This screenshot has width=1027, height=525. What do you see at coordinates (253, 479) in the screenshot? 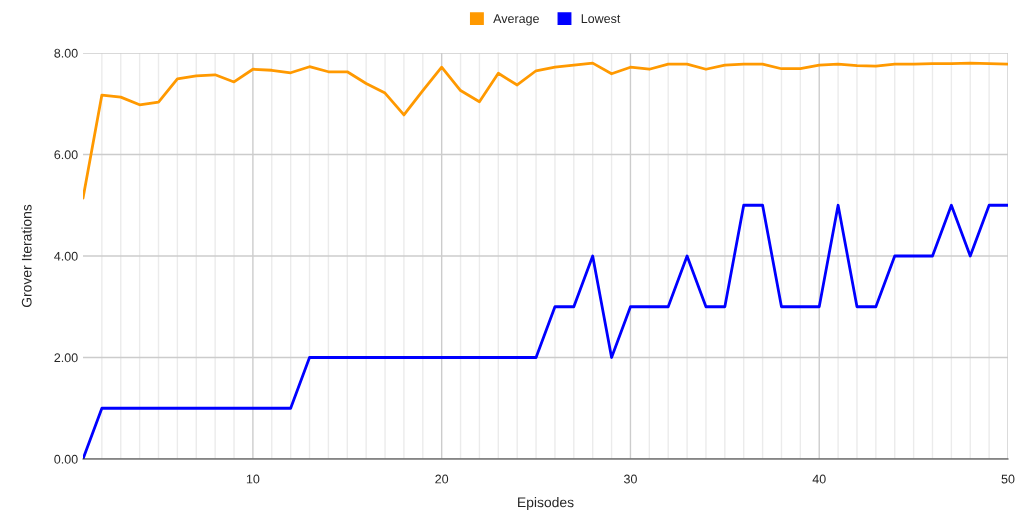
I see `x-tick-label: 10` at bounding box center [253, 479].